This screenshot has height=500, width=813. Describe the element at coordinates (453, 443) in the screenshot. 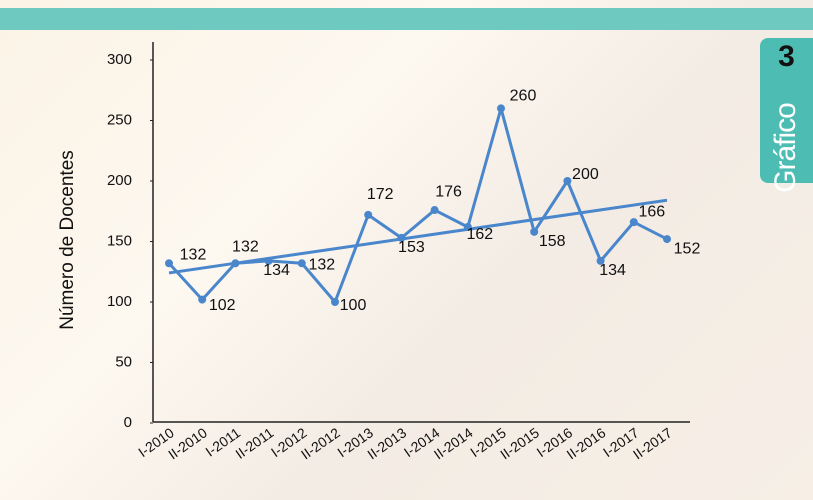

I see `x-tick-label: II-2014` at that location.